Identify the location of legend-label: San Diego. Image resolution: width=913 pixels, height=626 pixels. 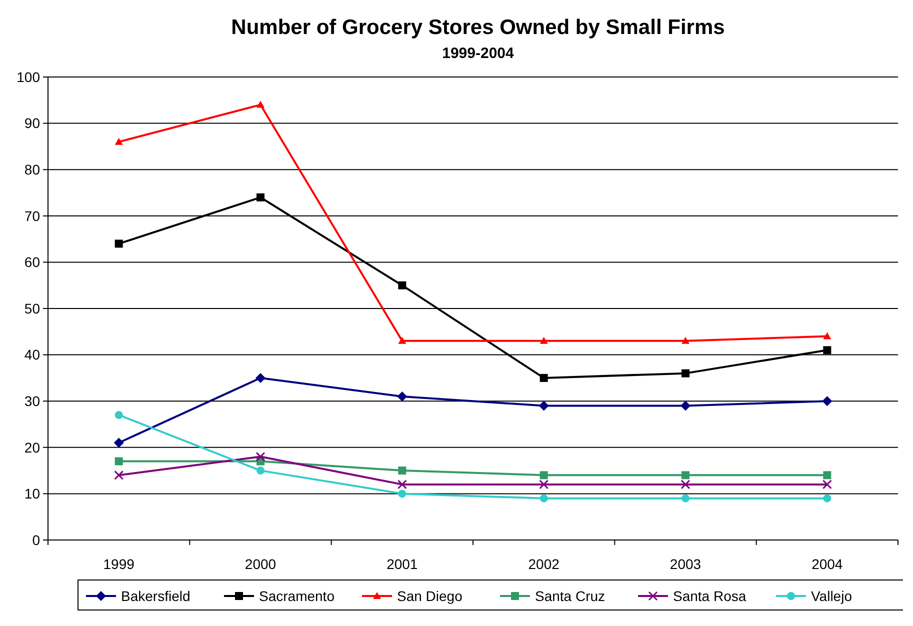
(430, 596).